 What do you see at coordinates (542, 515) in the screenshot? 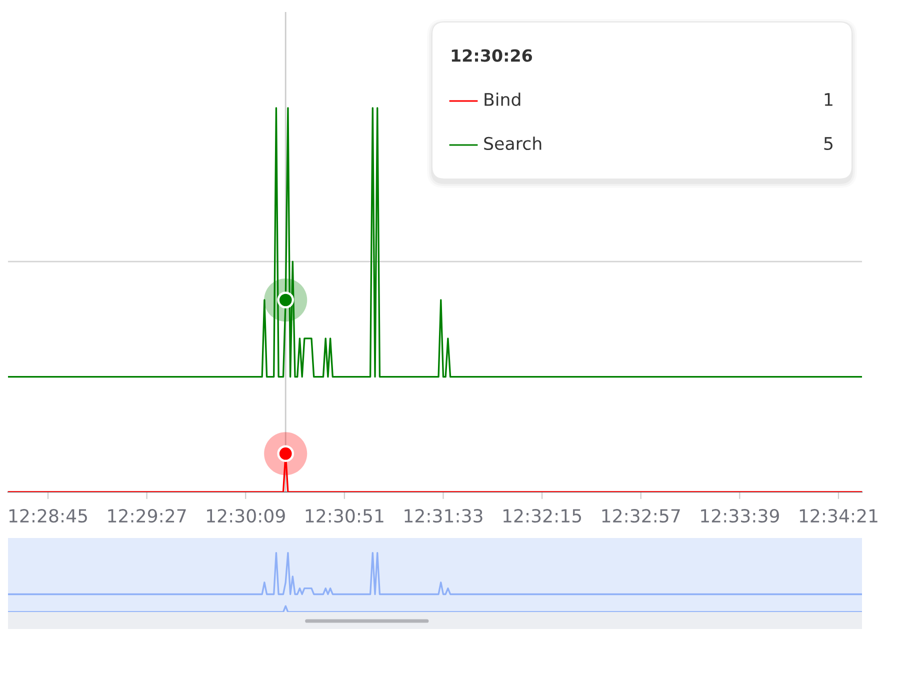
I see `x-tick-label: 12:32:15` at bounding box center [542, 515].